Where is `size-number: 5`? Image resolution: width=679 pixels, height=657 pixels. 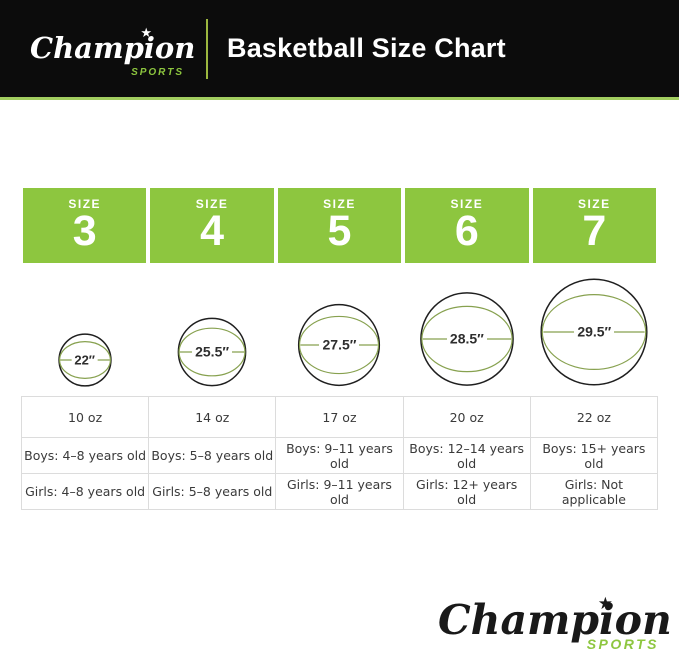 size-number: 5 is located at coordinates (339, 231).